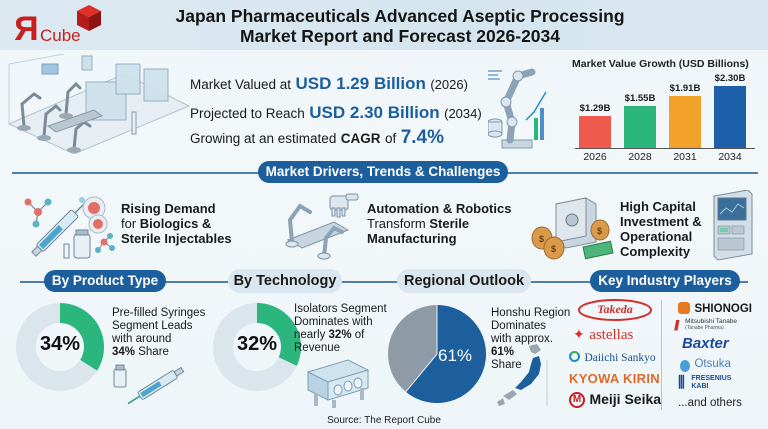  I want to click on chart-title: Market Value Growth (USD Billions), so click(660, 64).